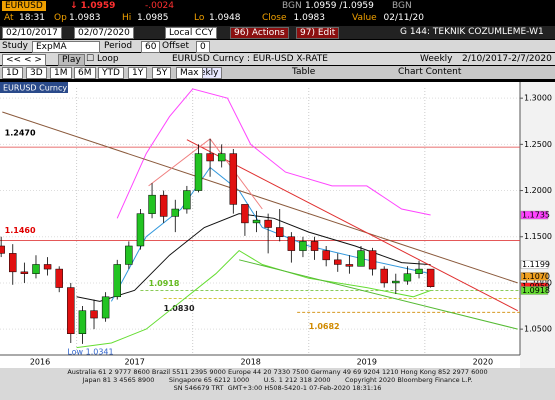 This screenshot has width=555, height=400. What do you see at coordinates (538, 98) in the screenshot?
I see `y-tick-label: 1.3000` at bounding box center [538, 98].